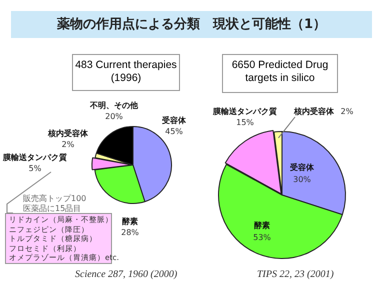 The width and height of the screenshot is (390, 293). What do you see at coordinates (114, 105) in the screenshot?
I see `slice-label: 不明、その他` at bounding box center [114, 105].